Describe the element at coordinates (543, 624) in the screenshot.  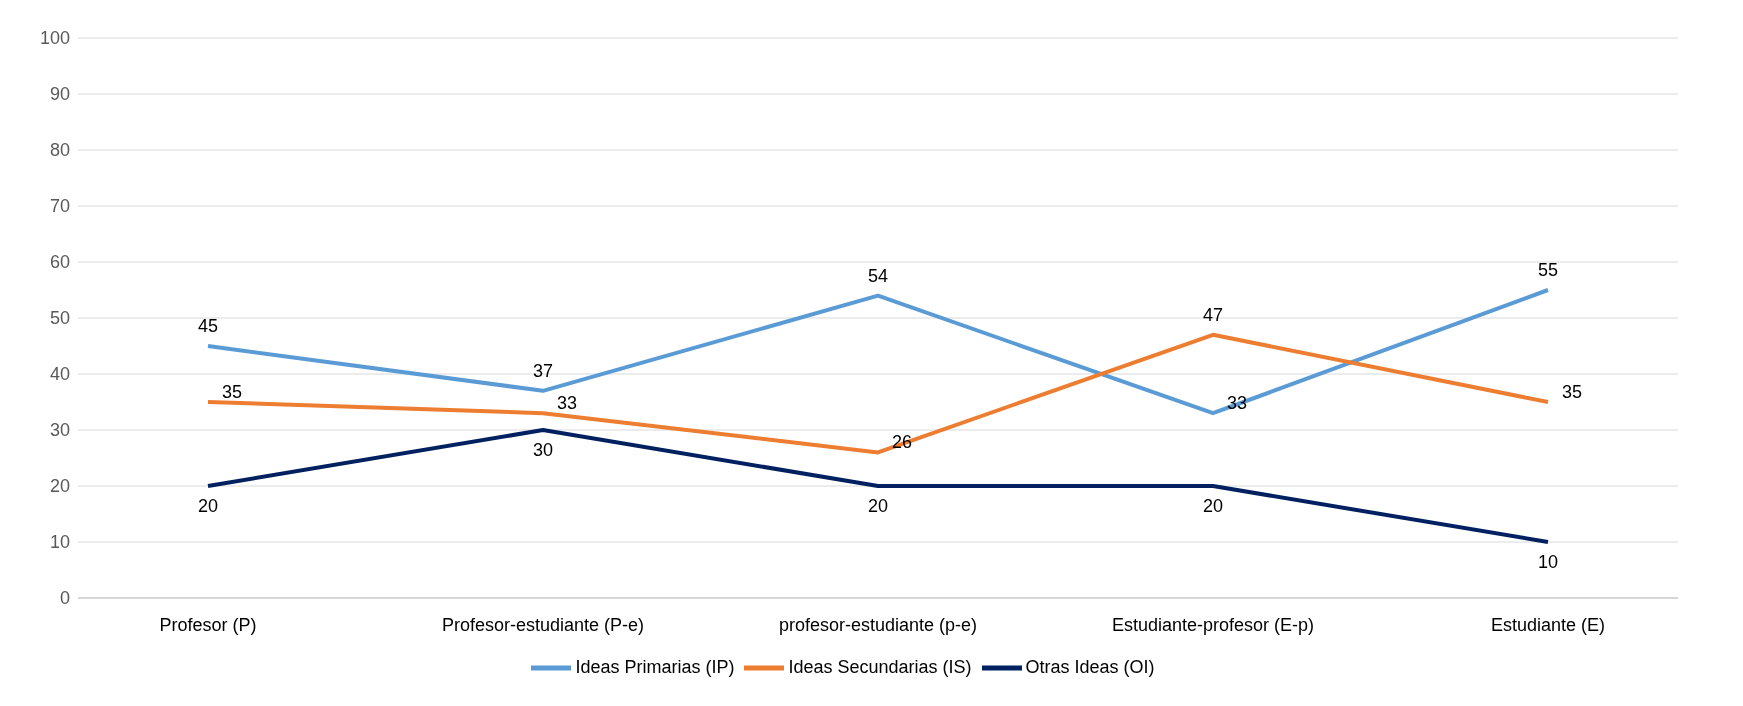
I see `x-tick-label: Profesor-estudiante (P-e)` at that location.